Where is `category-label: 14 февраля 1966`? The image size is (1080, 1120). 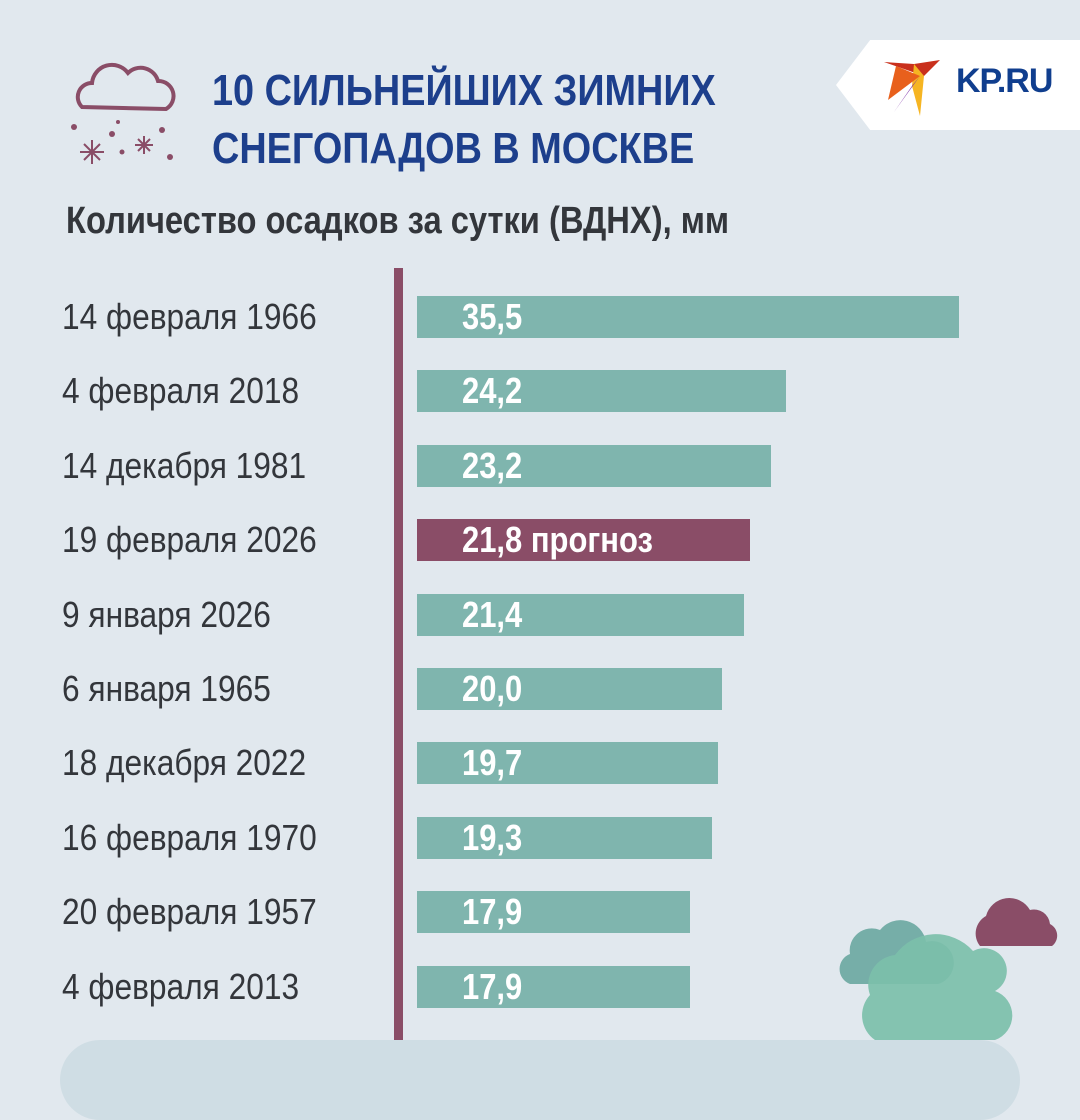 category-label: 14 февраля 1966 is located at coordinates (189, 316).